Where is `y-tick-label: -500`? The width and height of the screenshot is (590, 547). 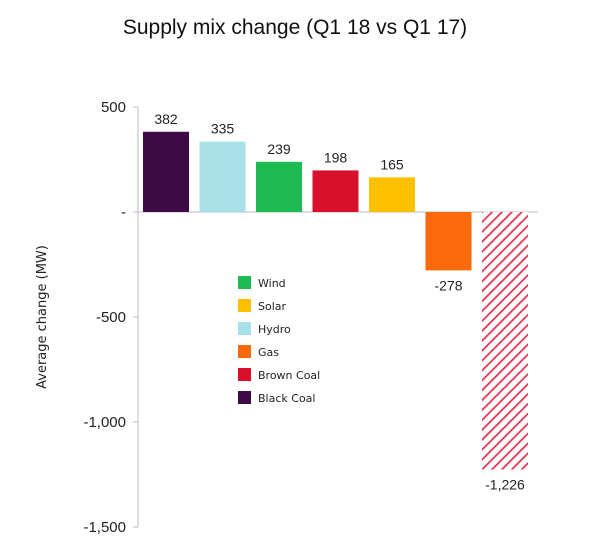 y-tick-label: -500 is located at coordinates (111, 317).